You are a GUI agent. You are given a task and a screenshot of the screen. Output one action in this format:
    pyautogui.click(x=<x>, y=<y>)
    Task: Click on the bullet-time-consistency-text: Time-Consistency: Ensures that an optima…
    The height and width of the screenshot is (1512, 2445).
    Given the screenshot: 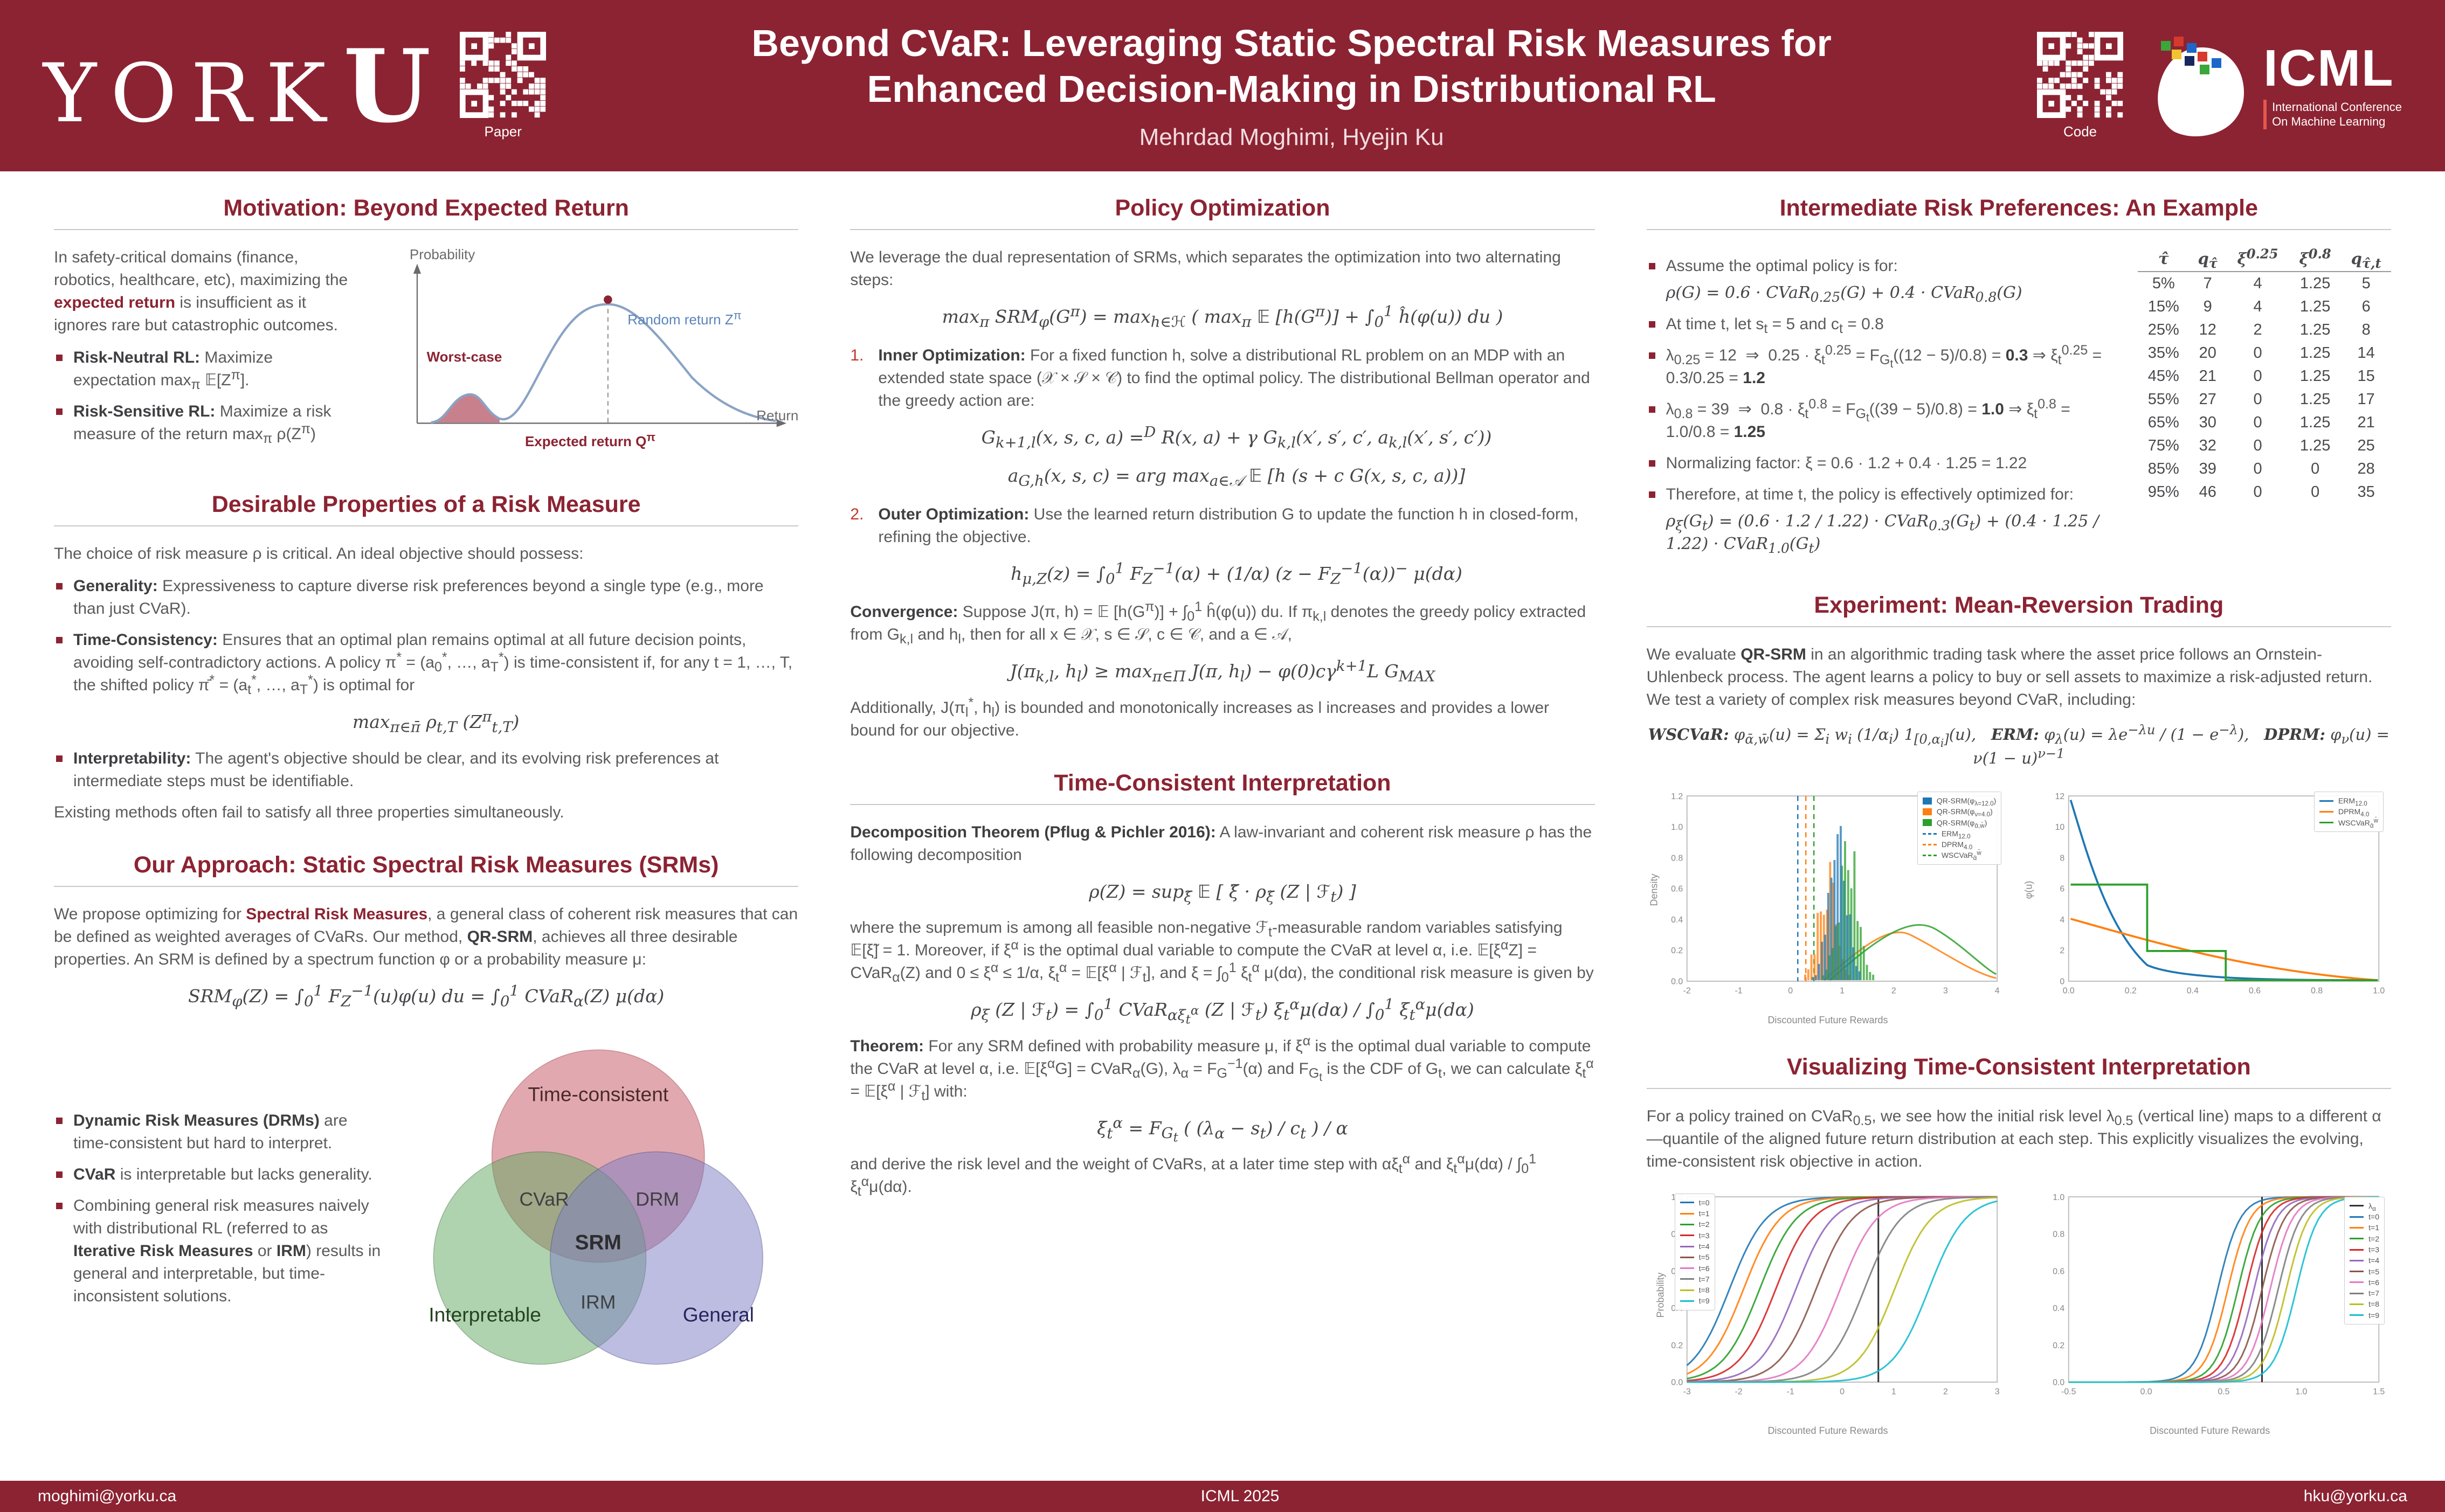 What is the action you would take?
    pyautogui.click(x=433, y=664)
    